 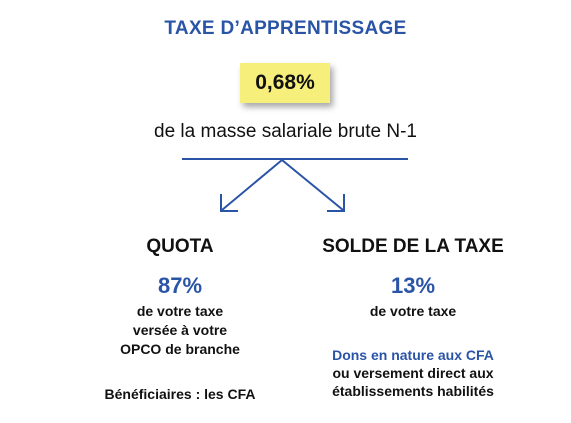 What do you see at coordinates (229, 203) in the screenshot?
I see `arrow-left-head` at bounding box center [229, 203].